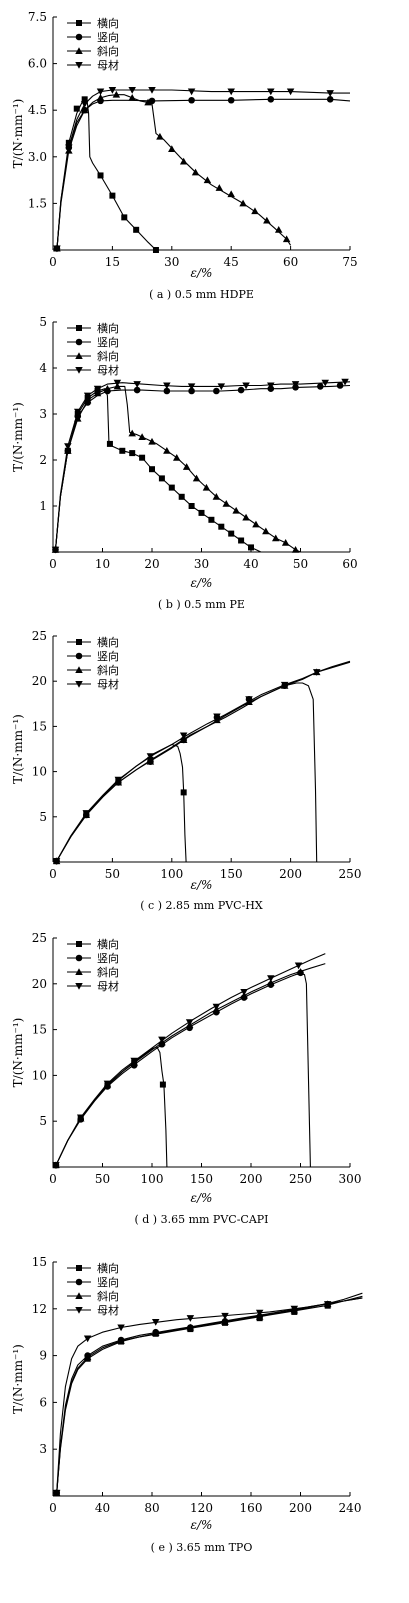 Image resolution: width=409 pixels, height=1603 pixels. I want to click on x-tick-label: 45, so click(231, 262).